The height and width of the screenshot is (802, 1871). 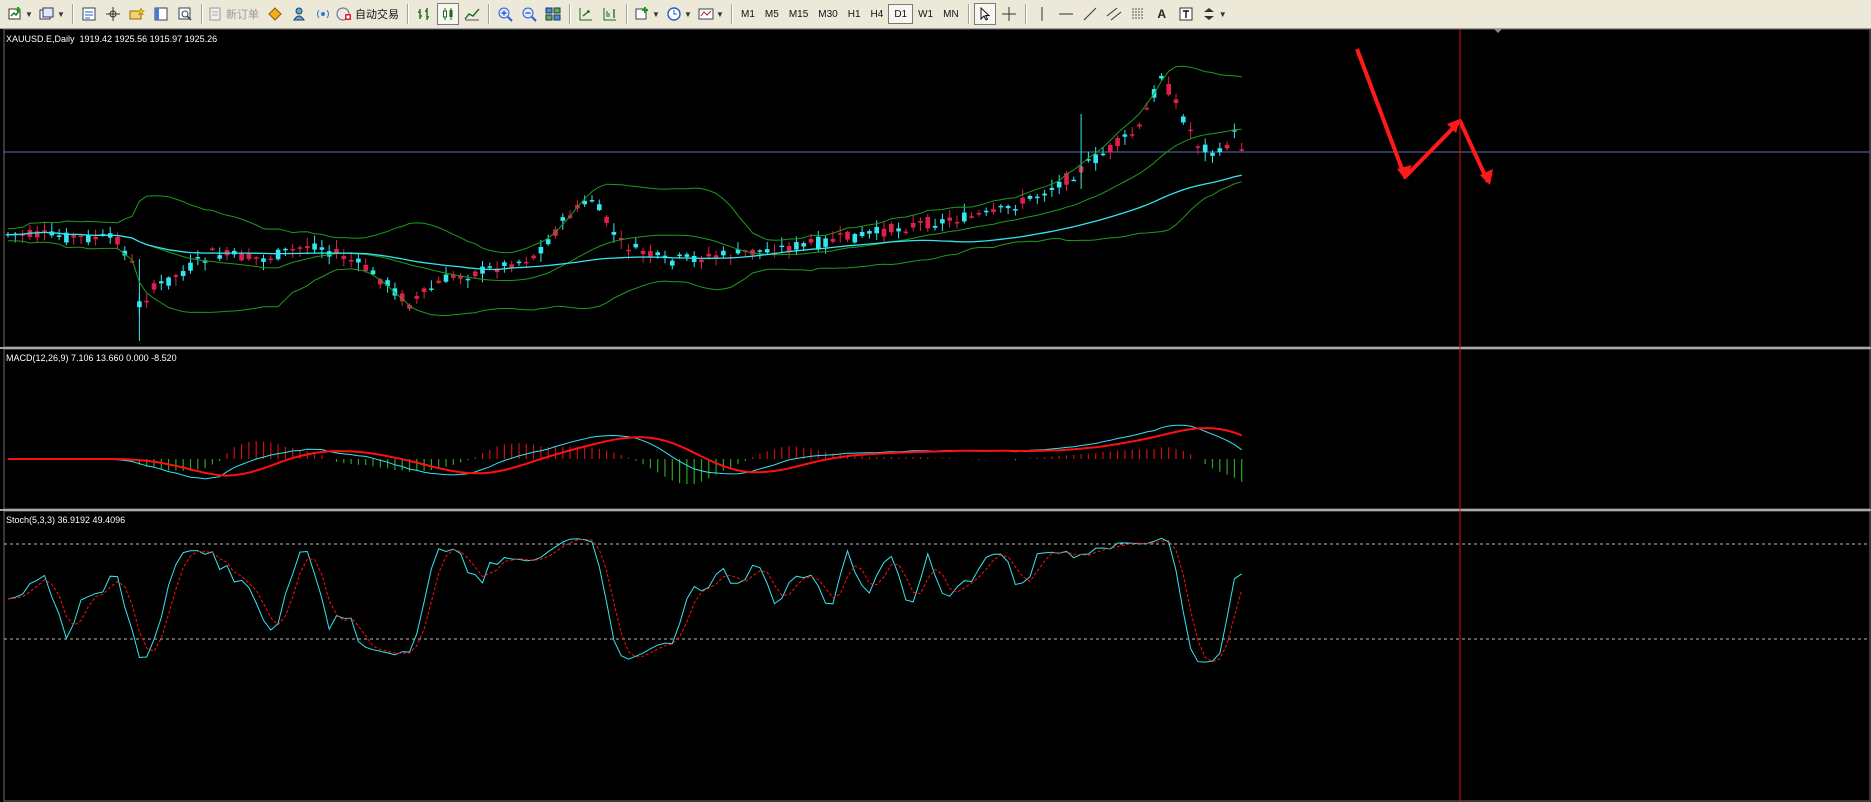 What do you see at coordinates (323, 14) in the screenshot?
I see `market-button` at bounding box center [323, 14].